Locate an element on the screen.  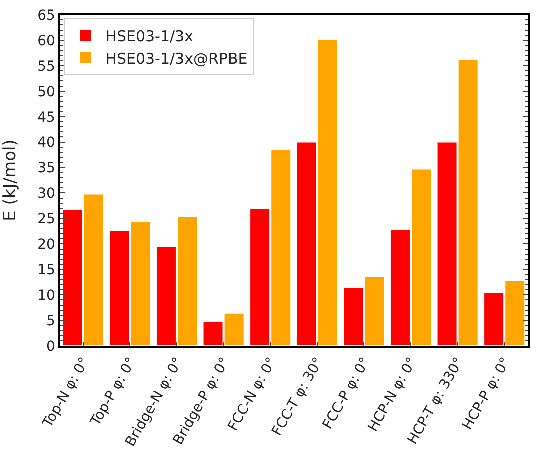
y-tick-label: 30 is located at coordinates (47, 194).